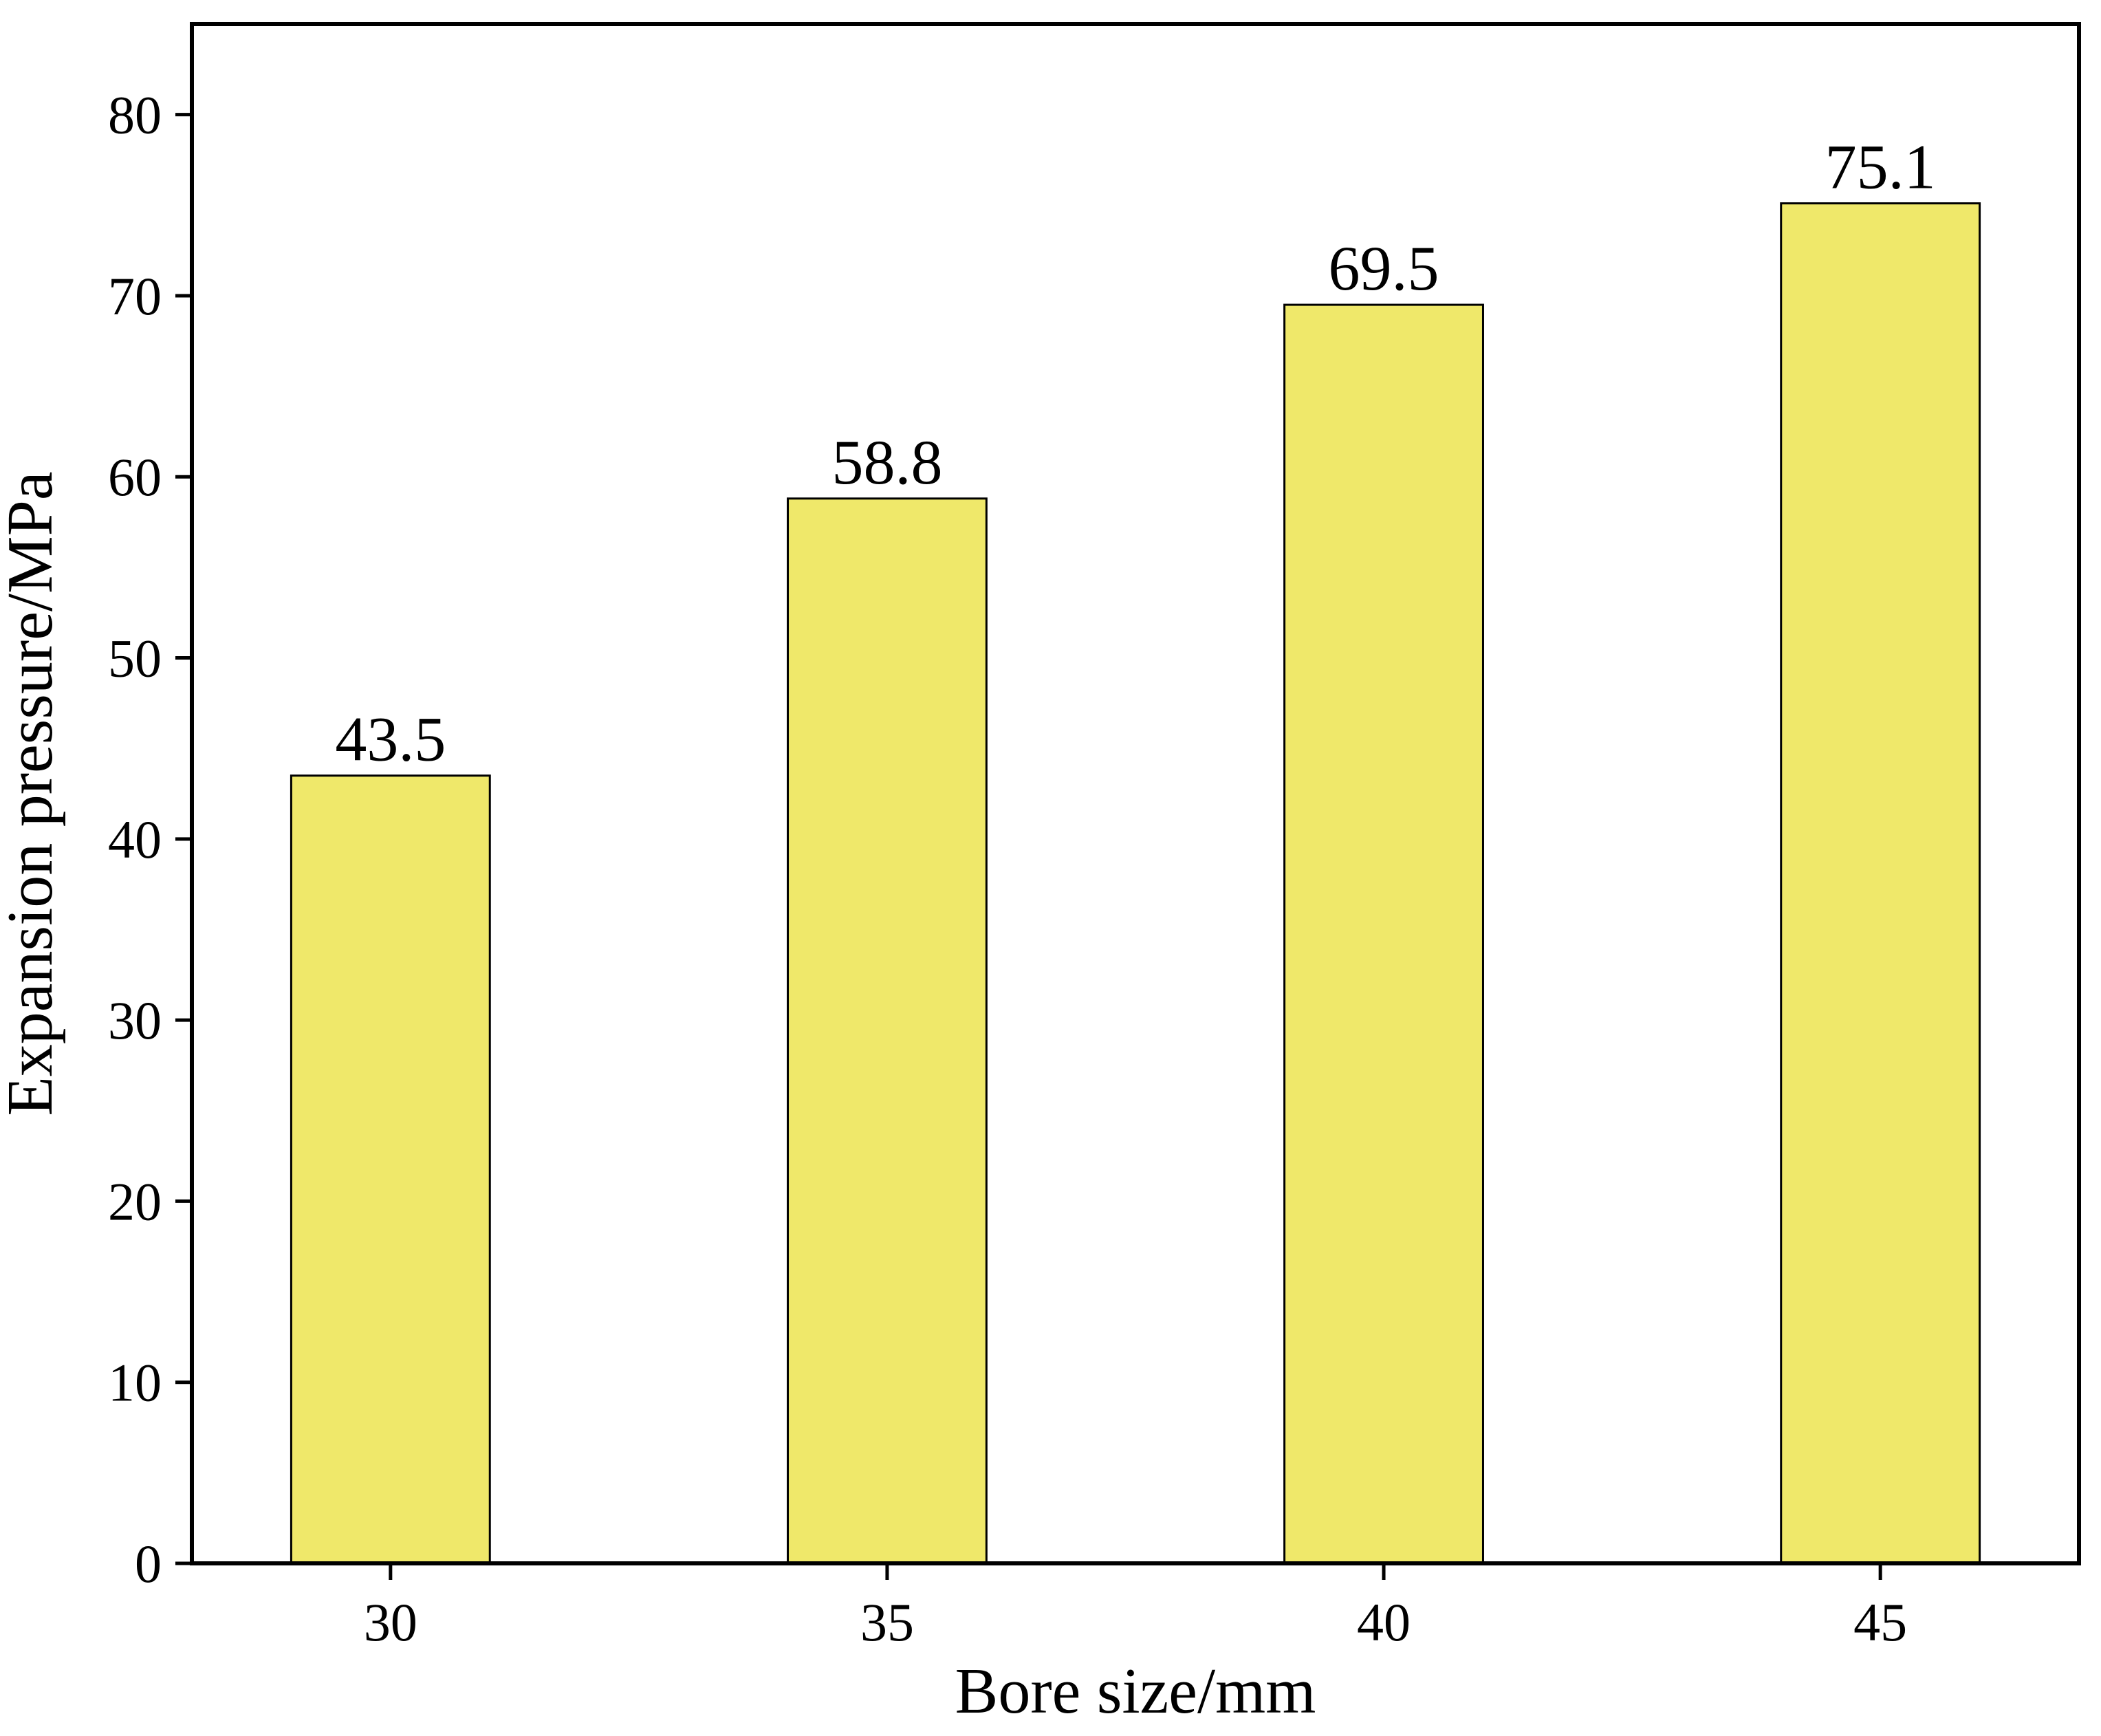 This screenshot has width=2101, height=1736. I want to click on y-tick-label: 30, so click(135, 1020).